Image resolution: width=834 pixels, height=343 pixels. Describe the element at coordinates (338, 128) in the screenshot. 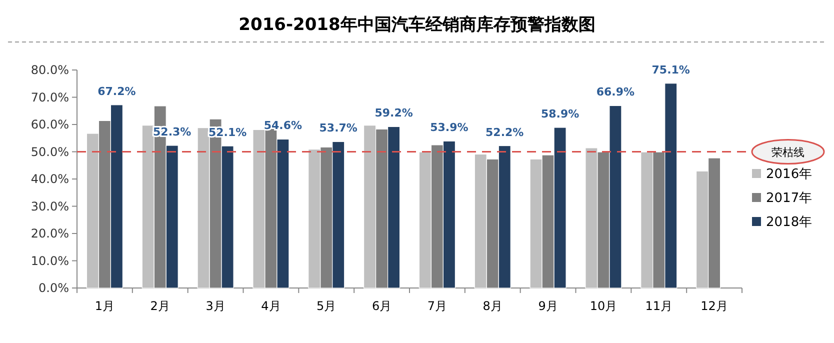

I see `data-label: 53.7%` at that location.